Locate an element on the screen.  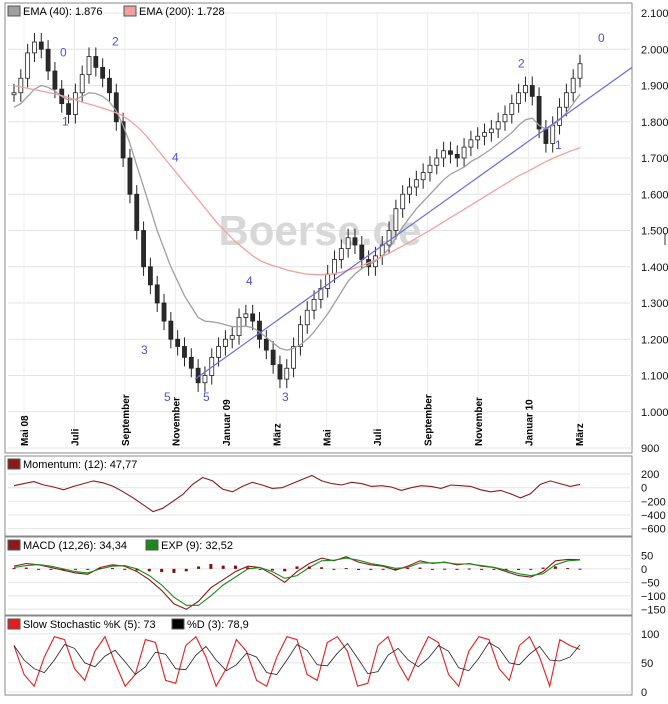
indicator-y-tick: −50 is located at coordinates (650, 583).